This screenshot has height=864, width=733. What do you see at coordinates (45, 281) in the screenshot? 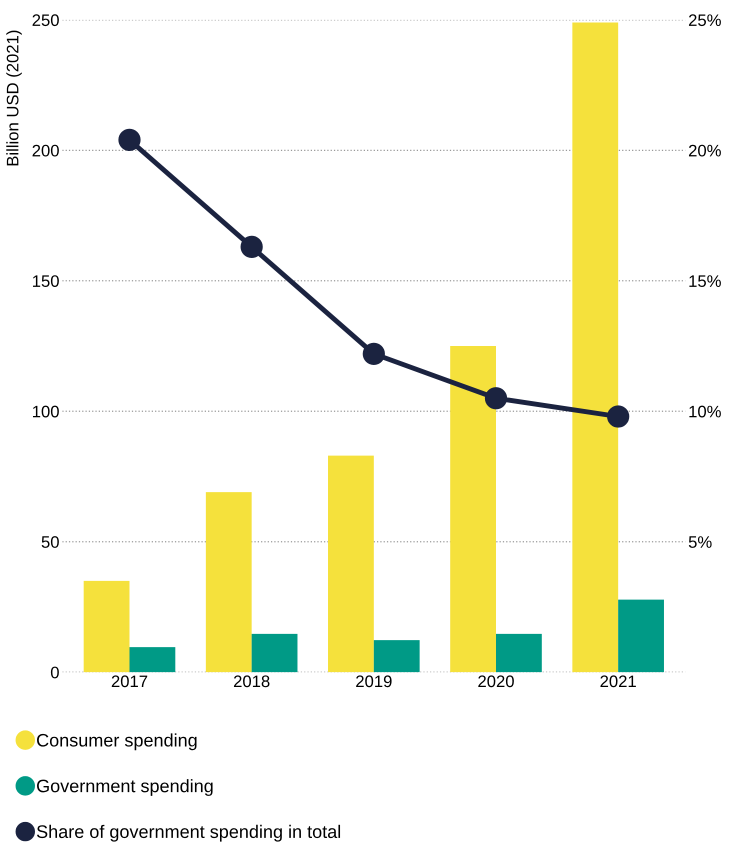
I see `y-tick-label: 150` at bounding box center [45, 281].